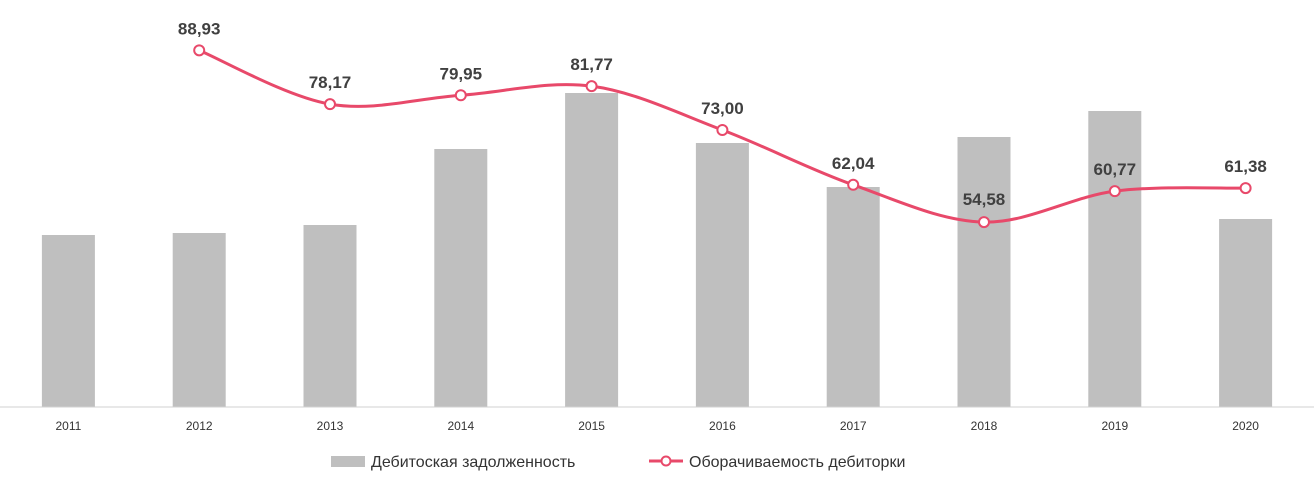 The width and height of the screenshot is (1314, 480). I want to click on legend-line-marker, so click(666, 461).